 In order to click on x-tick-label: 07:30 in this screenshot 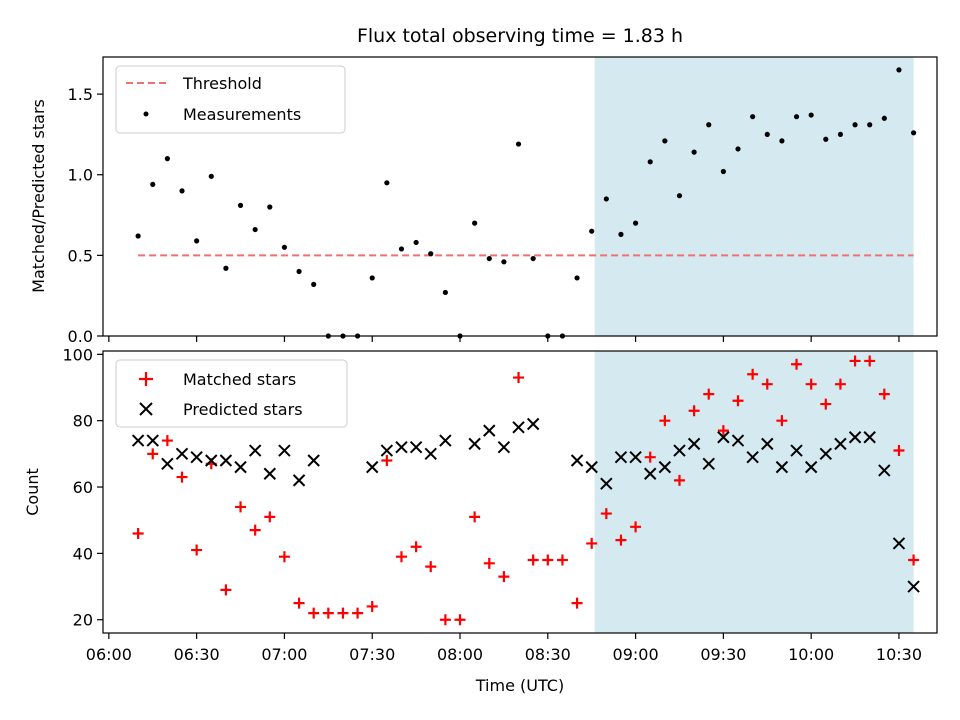, I will do `click(372, 654)`.